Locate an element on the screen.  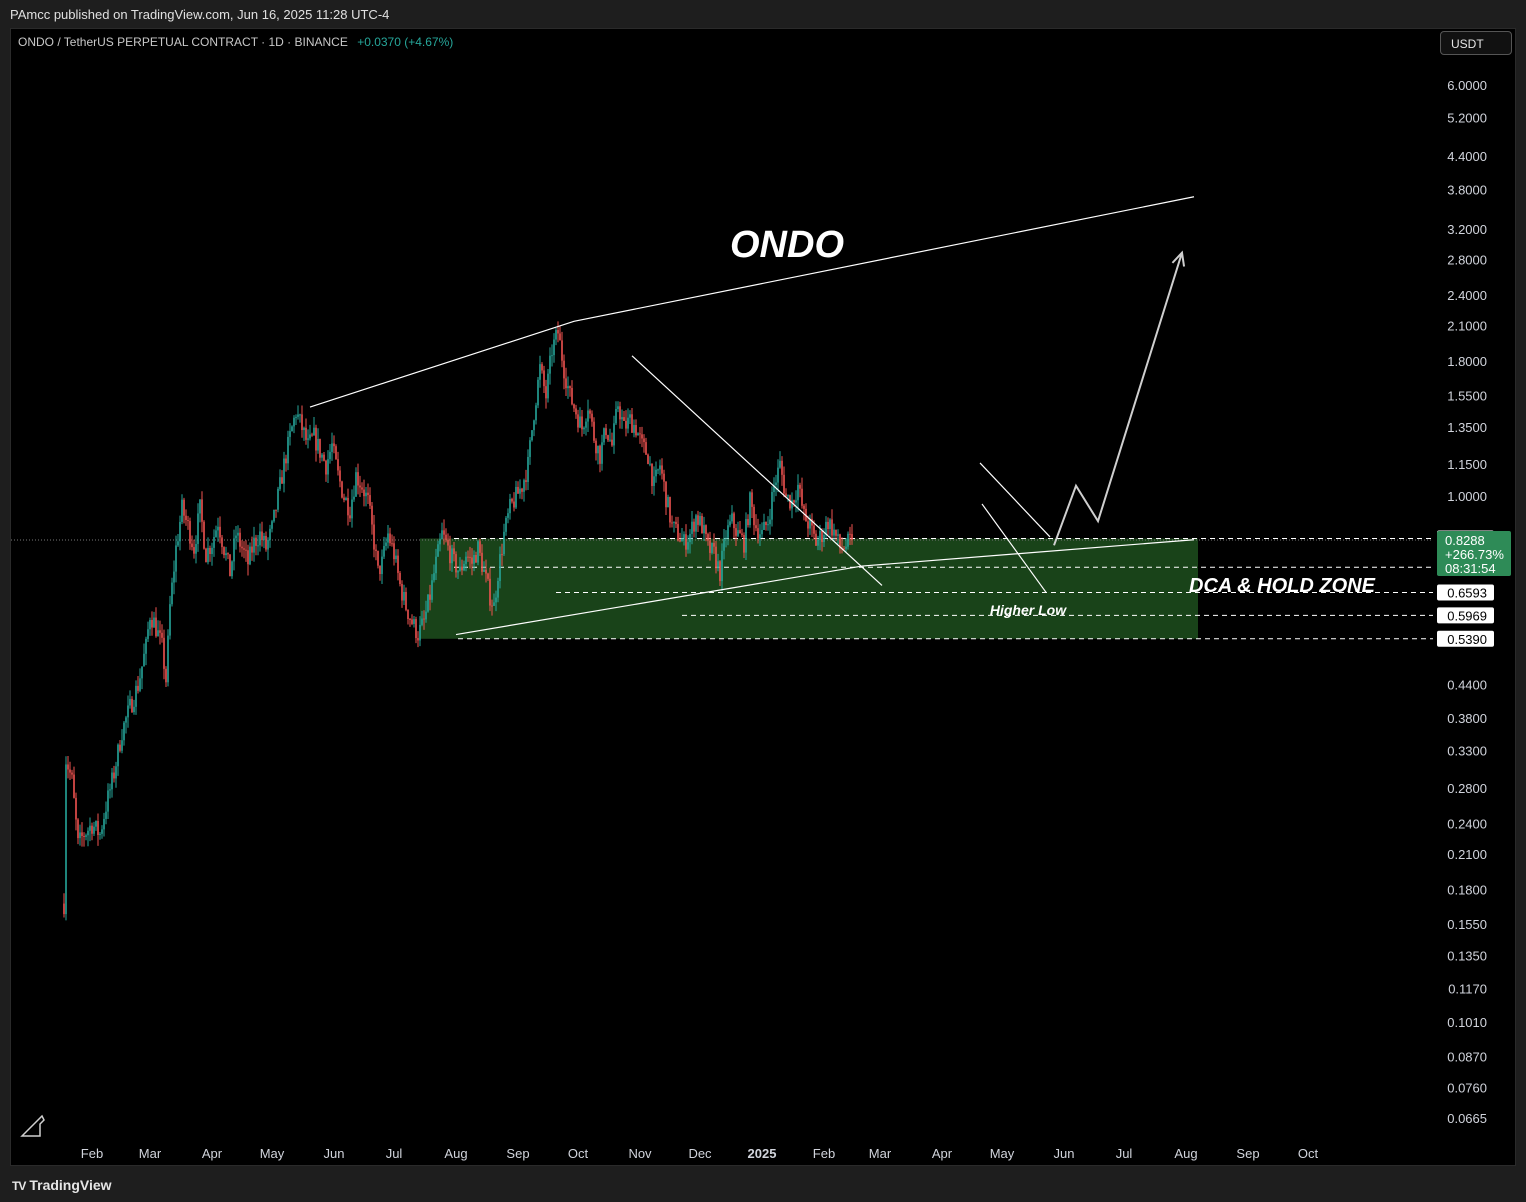
arrow-head is located at coordinates (1178, 258).